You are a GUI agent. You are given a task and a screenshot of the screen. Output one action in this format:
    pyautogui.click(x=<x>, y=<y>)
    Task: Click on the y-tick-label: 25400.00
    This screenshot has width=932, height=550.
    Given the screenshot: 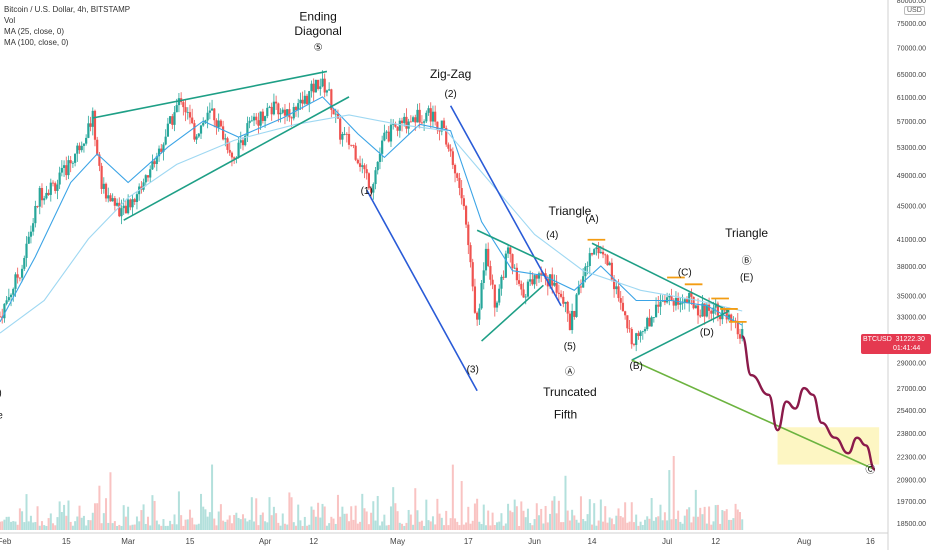 What is the action you would take?
    pyautogui.click(x=911, y=411)
    